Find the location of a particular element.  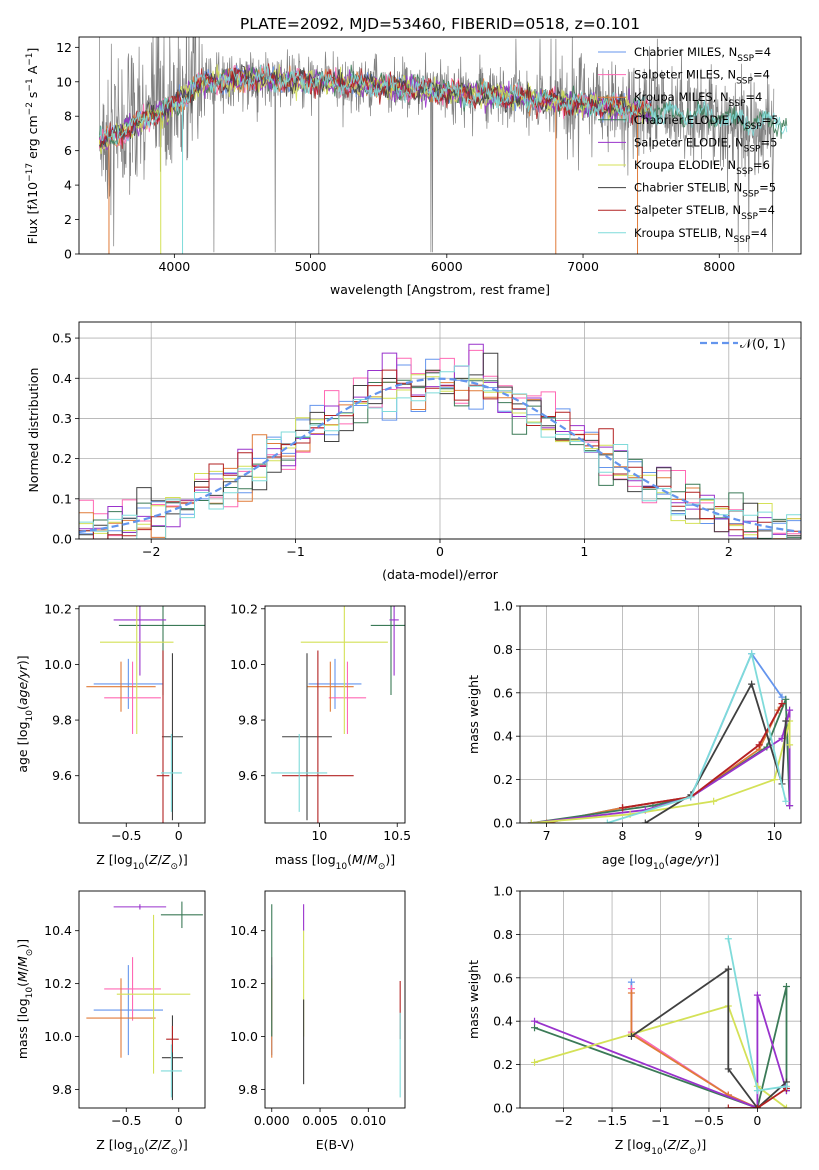

y-tick-label: 9.8 is located at coordinates (62, 720).